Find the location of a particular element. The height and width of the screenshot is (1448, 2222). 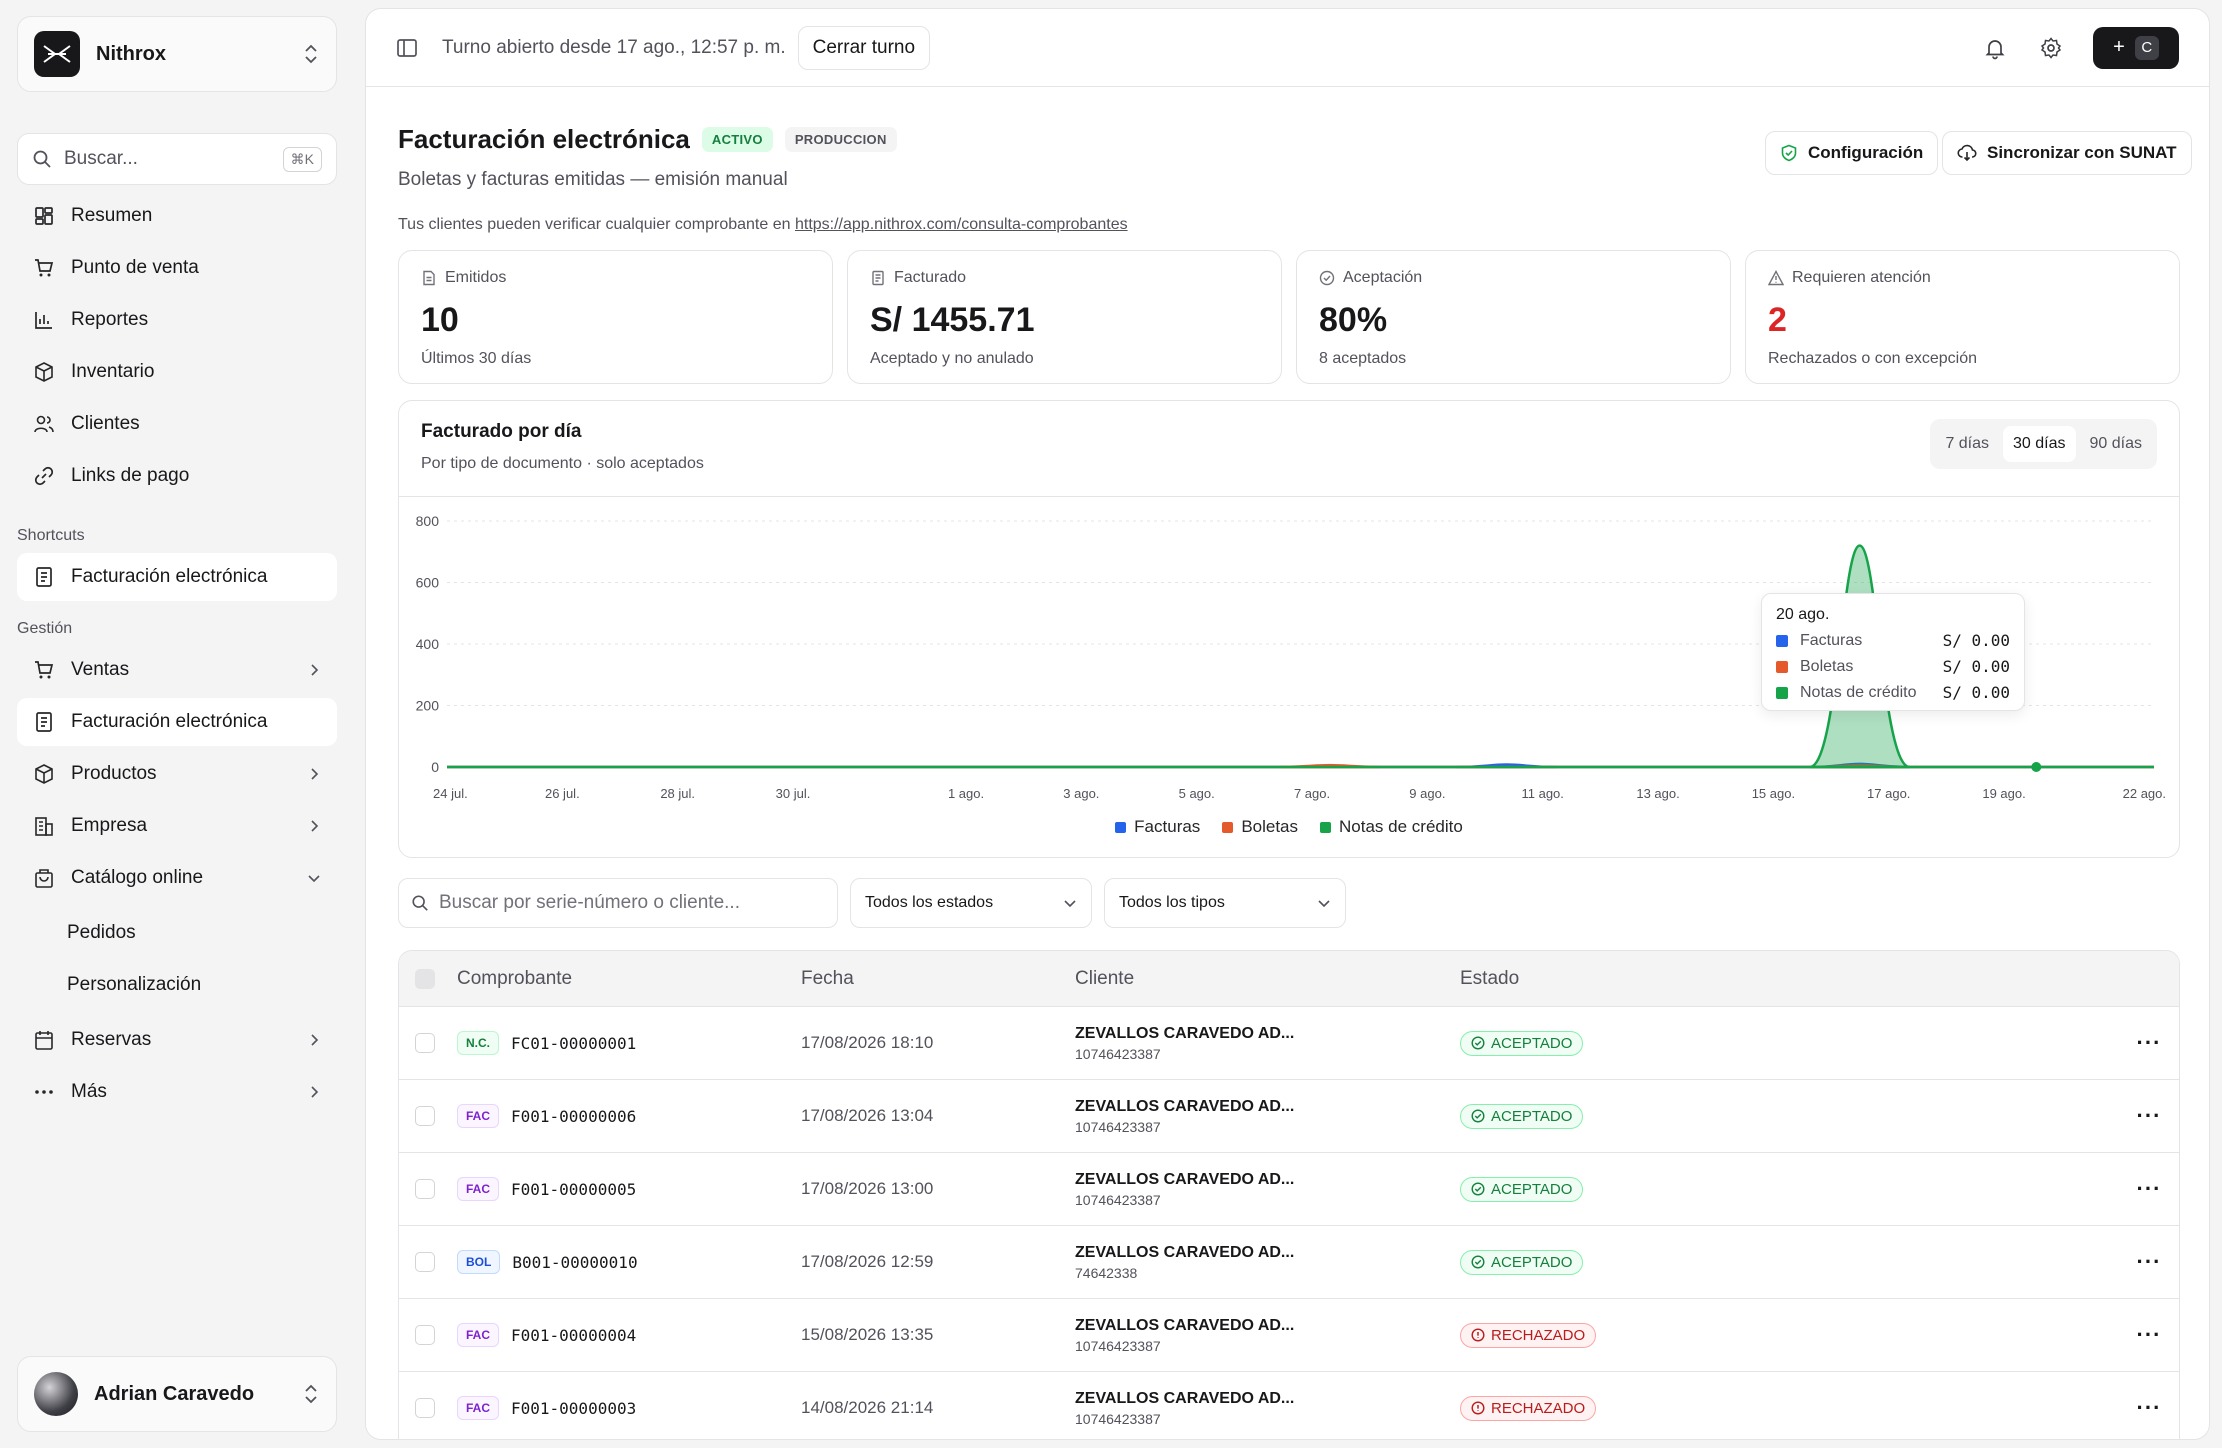

configuration-button: Configuración is located at coordinates (1852, 153).